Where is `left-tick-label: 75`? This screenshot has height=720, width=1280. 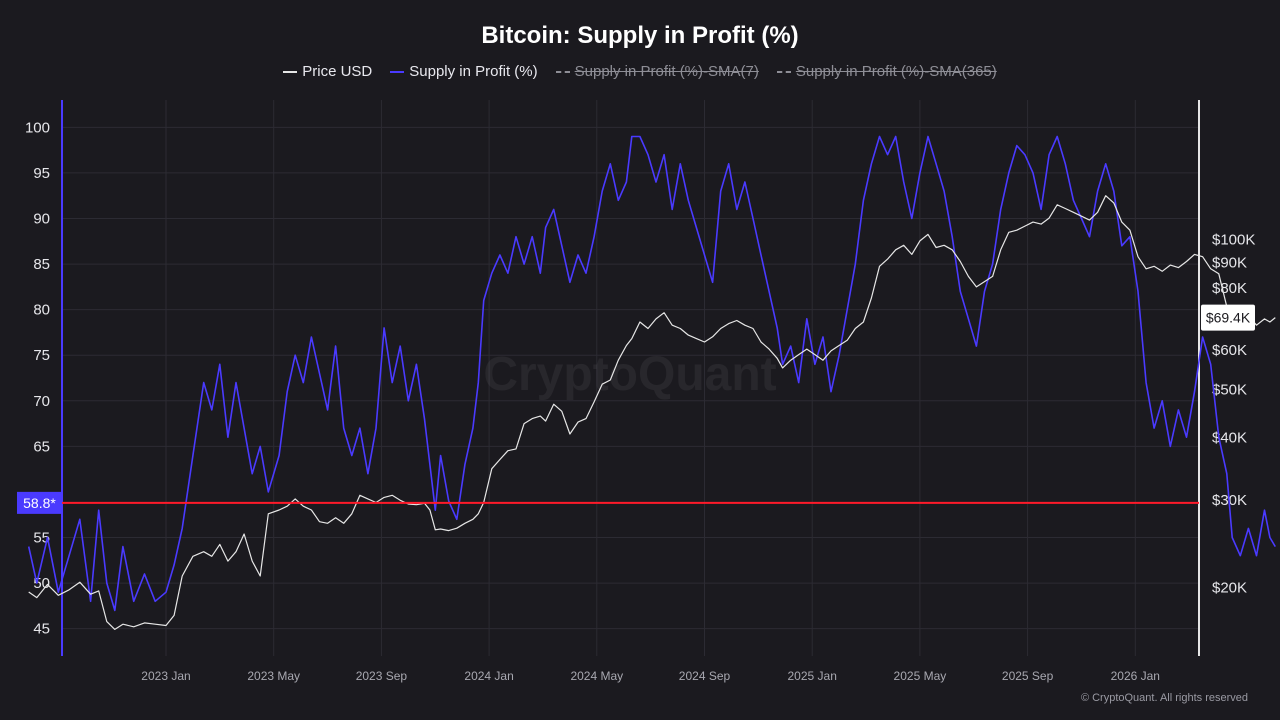
left-tick-label: 75 is located at coordinates (41, 355).